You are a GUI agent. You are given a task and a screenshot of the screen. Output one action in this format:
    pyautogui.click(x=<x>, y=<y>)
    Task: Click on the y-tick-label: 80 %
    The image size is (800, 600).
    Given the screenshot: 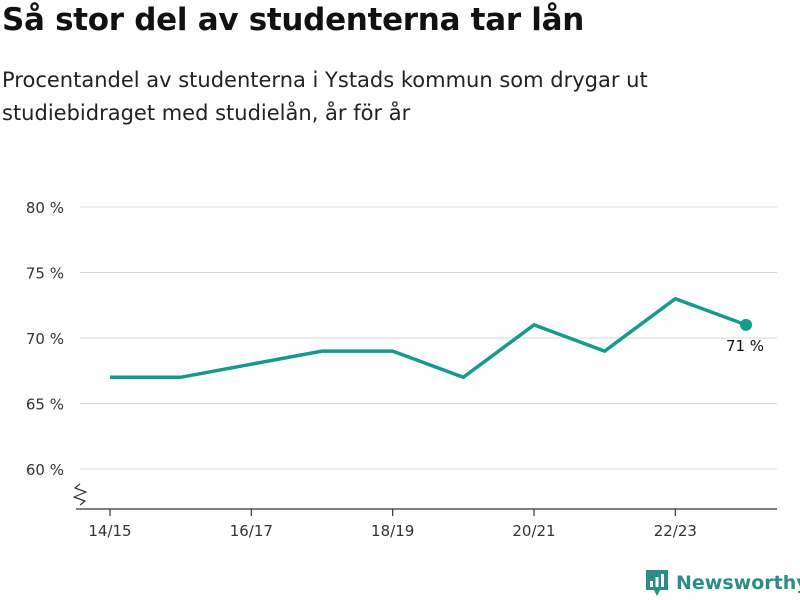 What is the action you would take?
    pyautogui.click(x=45, y=208)
    